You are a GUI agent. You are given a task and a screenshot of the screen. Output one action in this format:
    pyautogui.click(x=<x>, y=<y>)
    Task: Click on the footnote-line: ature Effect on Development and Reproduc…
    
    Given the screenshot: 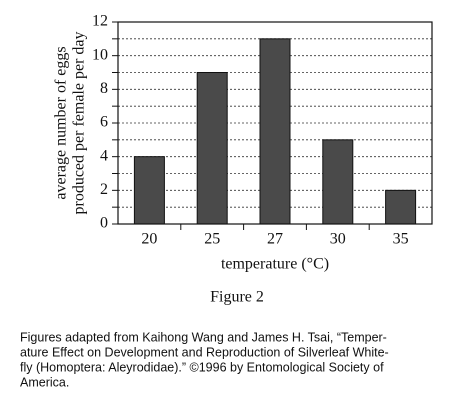 What is the action you would take?
    pyautogui.click(x=204, y=352)
    